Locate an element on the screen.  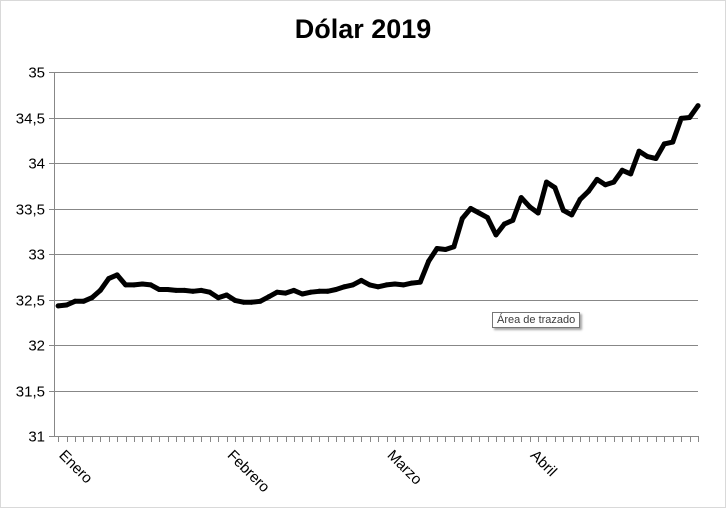
y-tick-label: 34 is located at coordinates (36, 164).